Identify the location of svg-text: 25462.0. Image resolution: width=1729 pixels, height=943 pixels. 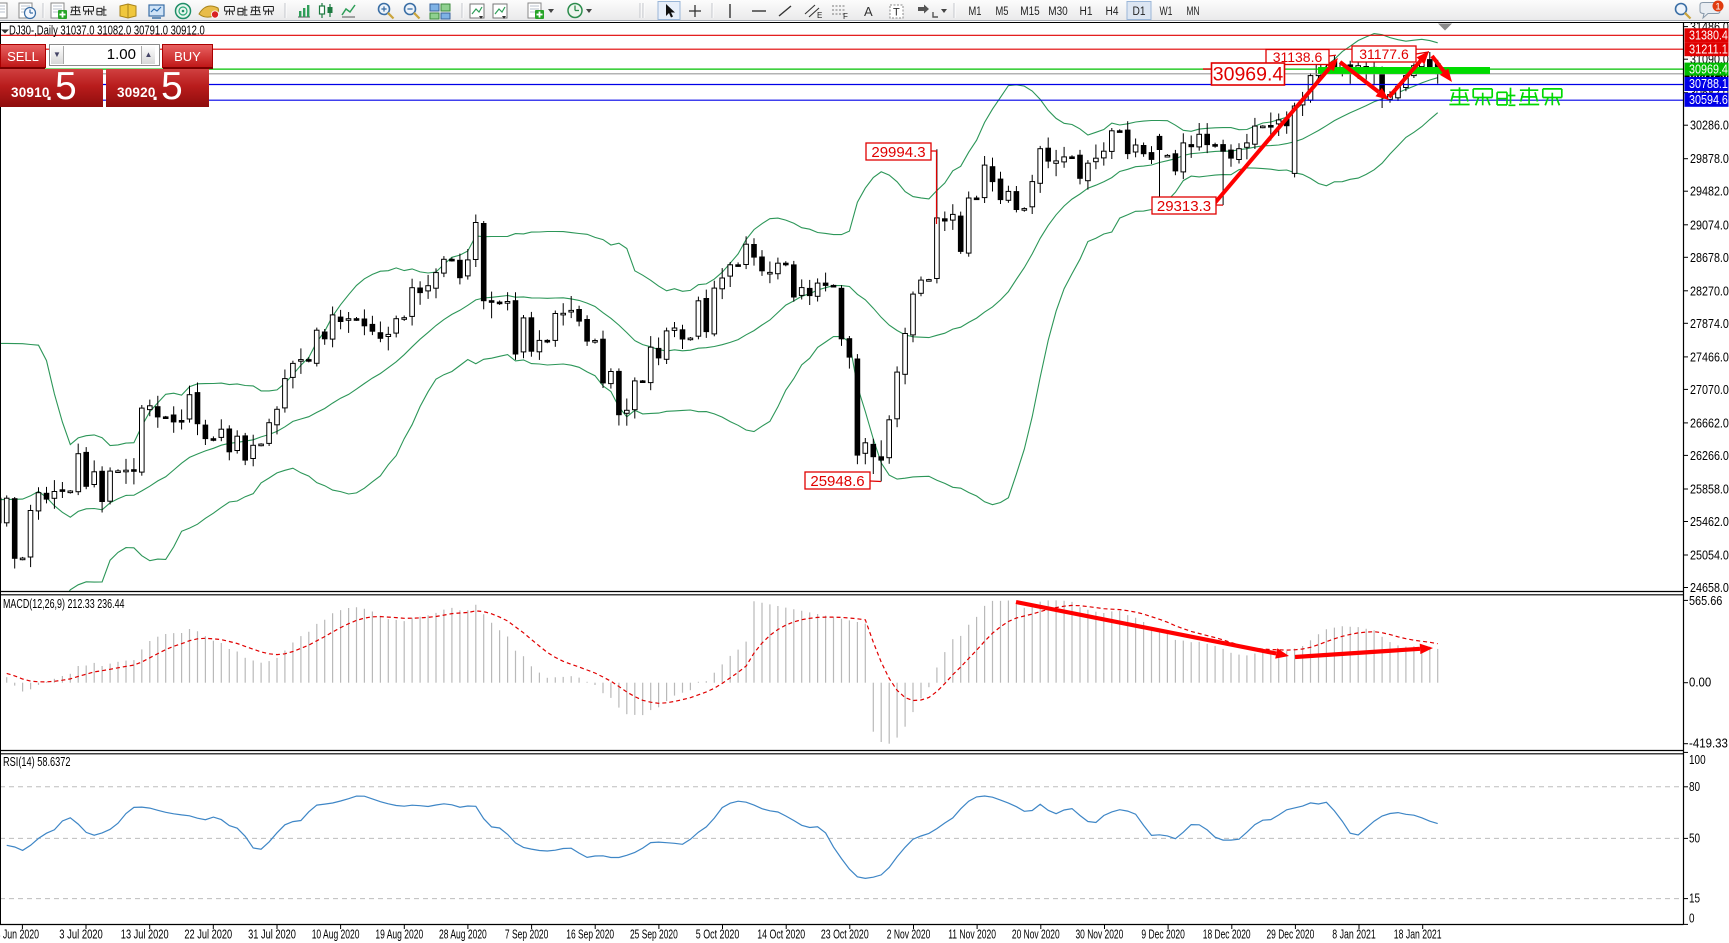
(1709, 522).